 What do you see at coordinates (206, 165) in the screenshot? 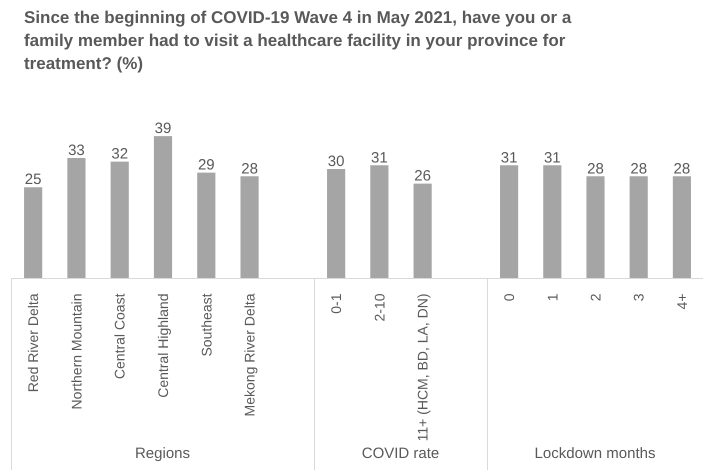
I see `data-label: 29` at bounding box center [206, 165].